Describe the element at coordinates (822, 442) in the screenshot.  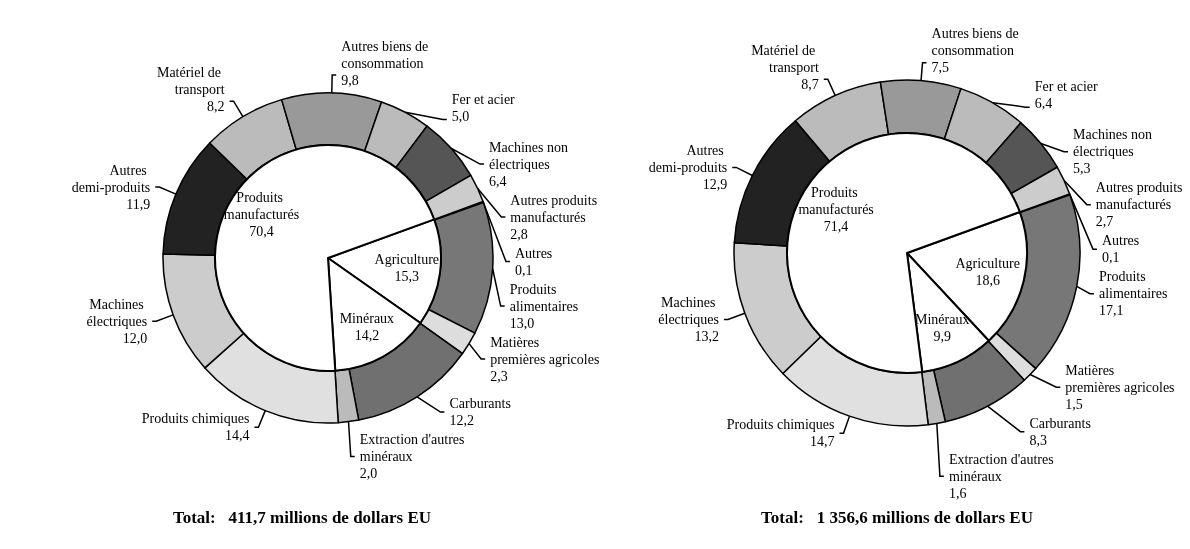
I see `data-label: 14,7` at that location.